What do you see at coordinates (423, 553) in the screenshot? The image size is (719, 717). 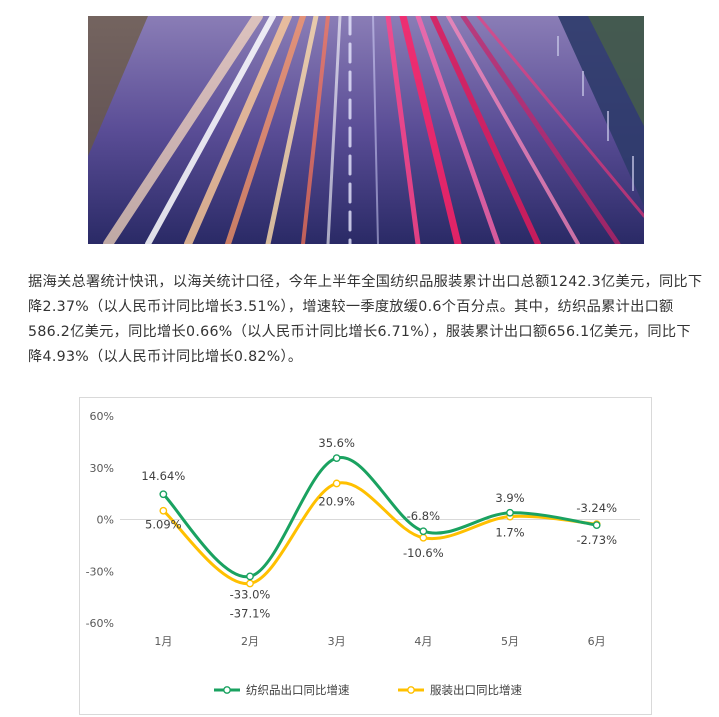 I see `data-label: -10.6%` at bounding box center [423, 553].